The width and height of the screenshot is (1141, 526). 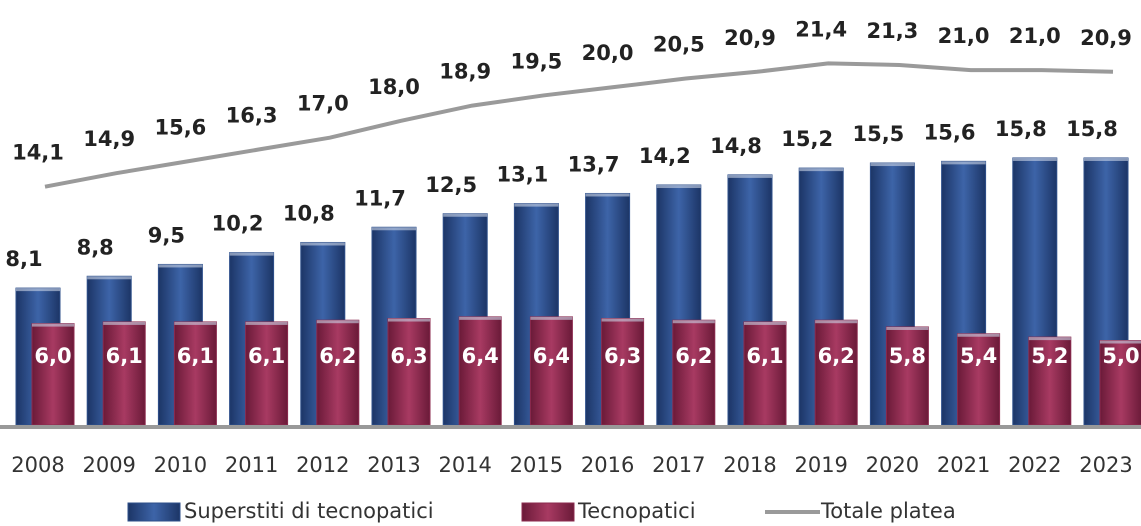 What do you see at coordinates (907, 356) in the screenshot?
I see `data-label: 5,8` at bounding box center [907, 356].